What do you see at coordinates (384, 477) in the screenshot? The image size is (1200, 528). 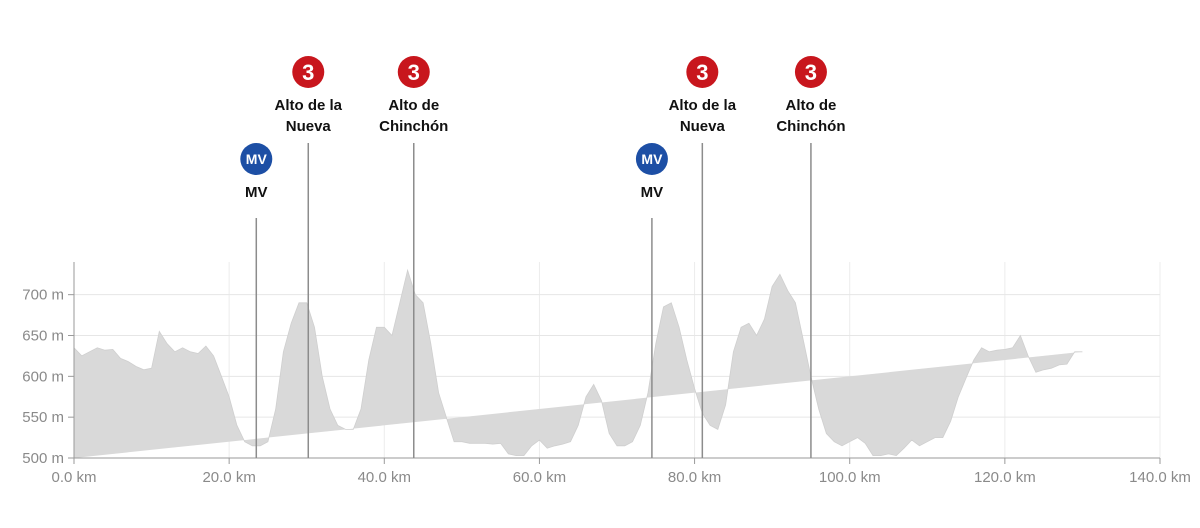 I see `x-tick-label: 40.0 km` at bounding box center [384, 477].